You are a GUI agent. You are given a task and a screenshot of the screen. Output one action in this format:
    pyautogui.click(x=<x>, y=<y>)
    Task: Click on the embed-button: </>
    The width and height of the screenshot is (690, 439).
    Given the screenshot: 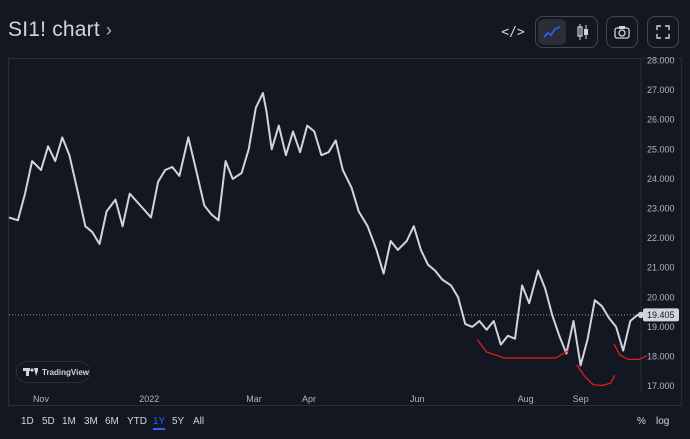 What is the action you would take?
    pyautogui.click(x=513, y=32)
    